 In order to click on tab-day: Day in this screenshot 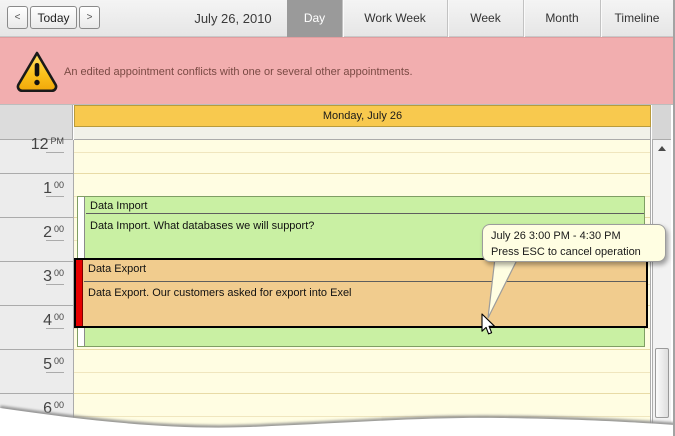, I will do `click(314, 18)`.